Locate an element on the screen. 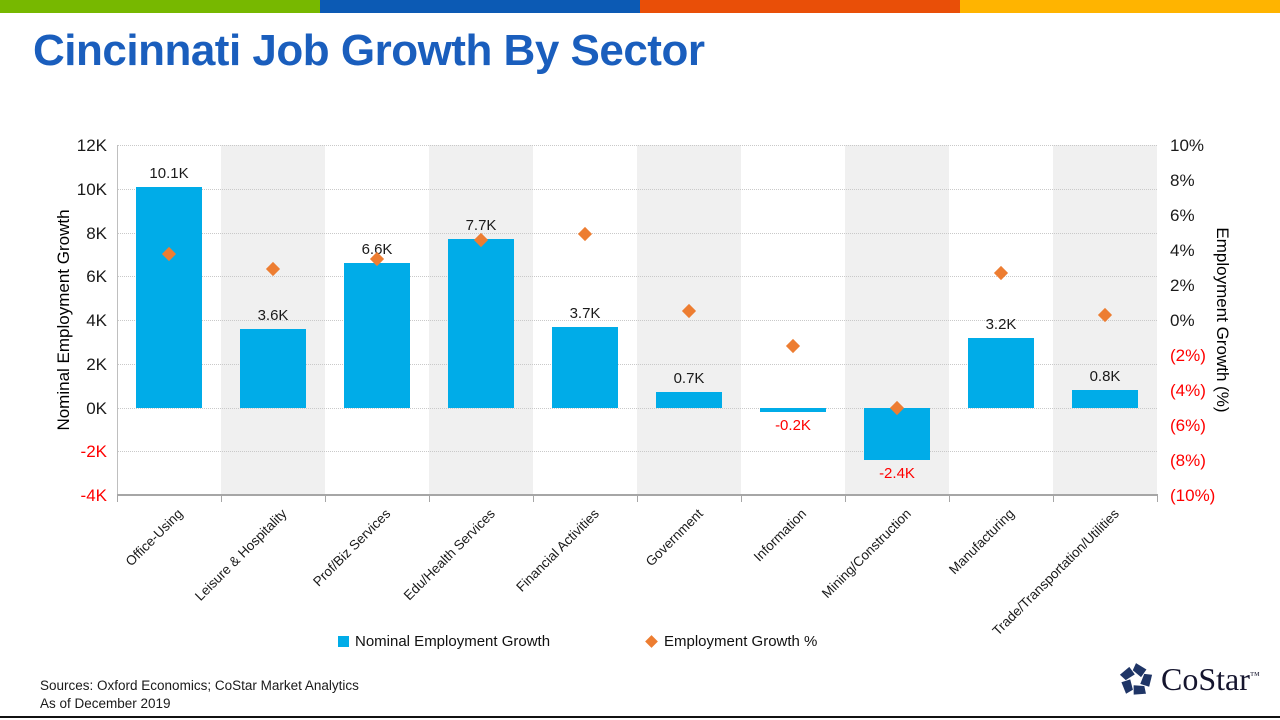 Image resolution: width=1280 pixels, height=720 pixels. legend-item-growth-pct: Employment Growth % is located at coordinates (731, 641).